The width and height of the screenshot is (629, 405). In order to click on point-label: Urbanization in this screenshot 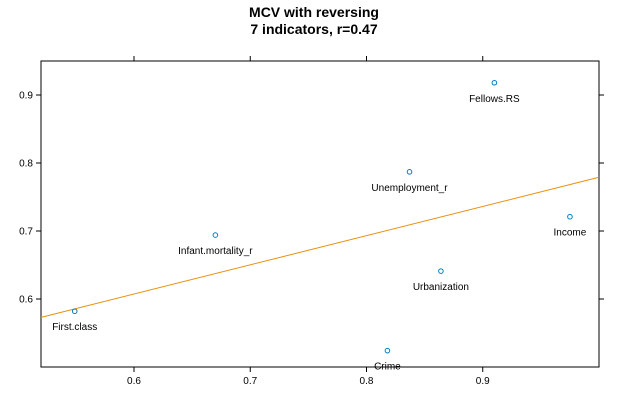, I will do `click(441, 287)`.